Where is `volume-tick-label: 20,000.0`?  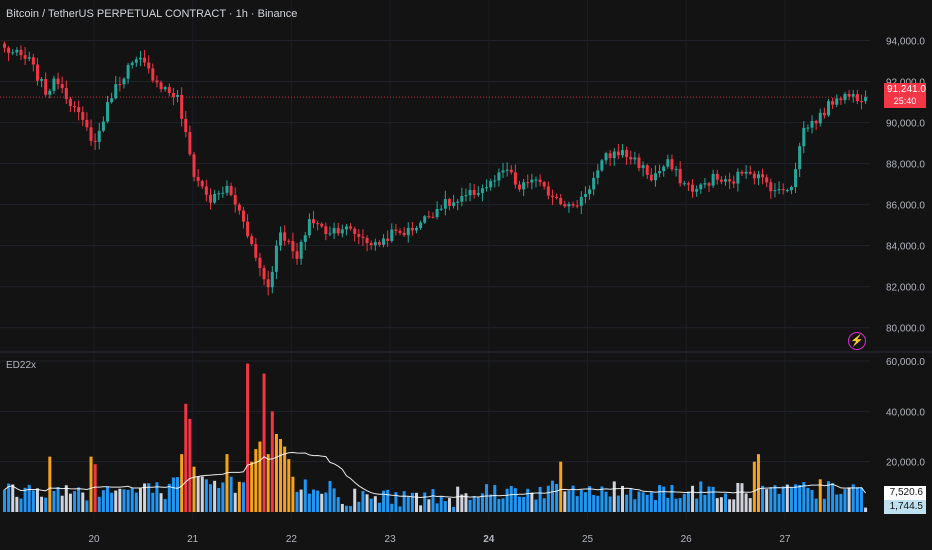 volume-tick-label: 20,000.0 is located at coordinates (905, 463).